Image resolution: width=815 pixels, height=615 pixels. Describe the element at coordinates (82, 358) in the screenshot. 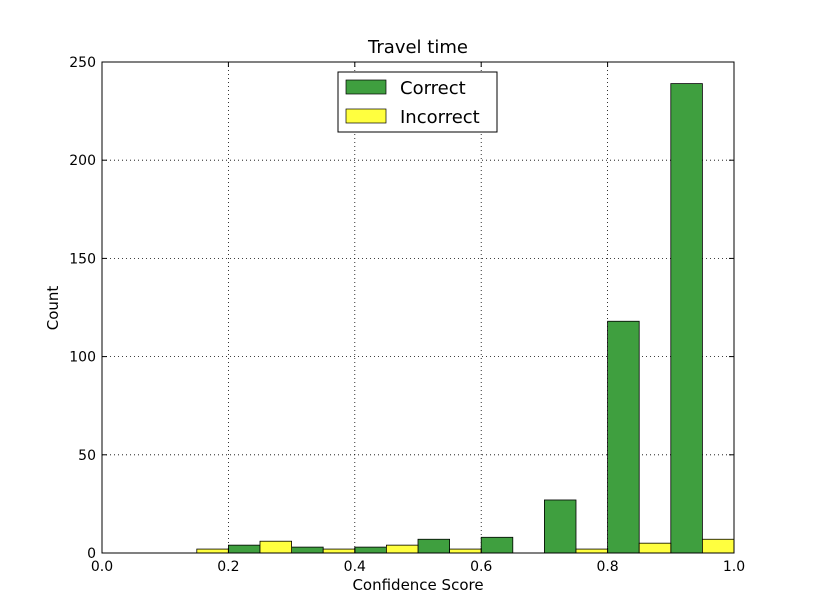

I see `y-tick-label: 100` at that location.